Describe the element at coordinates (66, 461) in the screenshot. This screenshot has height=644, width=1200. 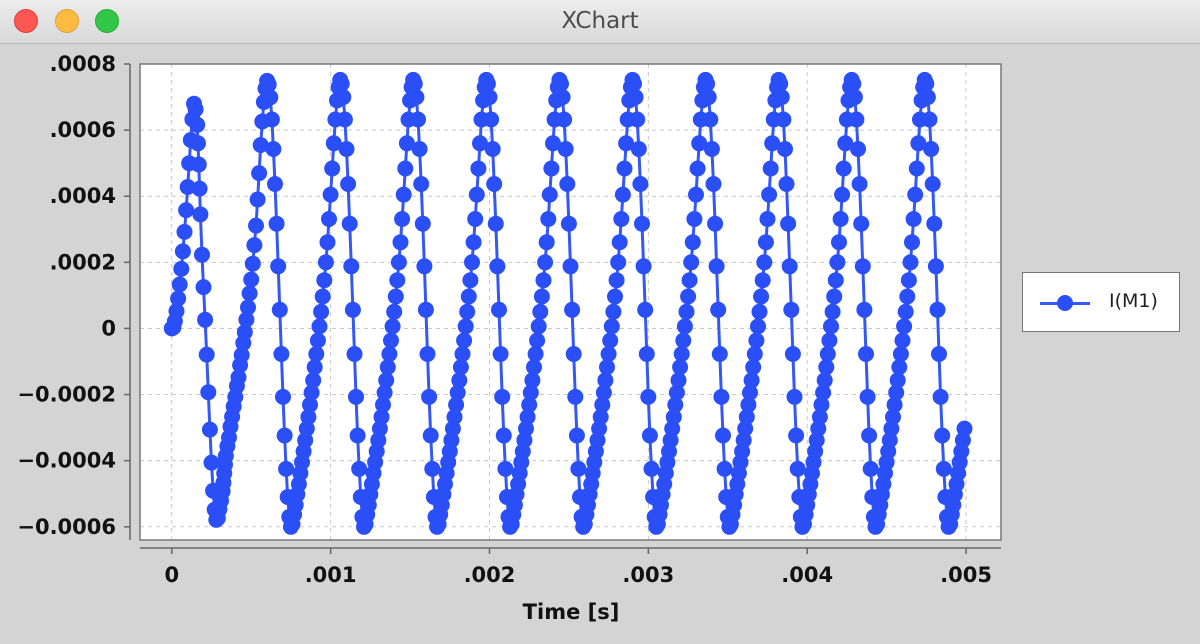
I see `y-tick-label-6: −0.0004` at that location.